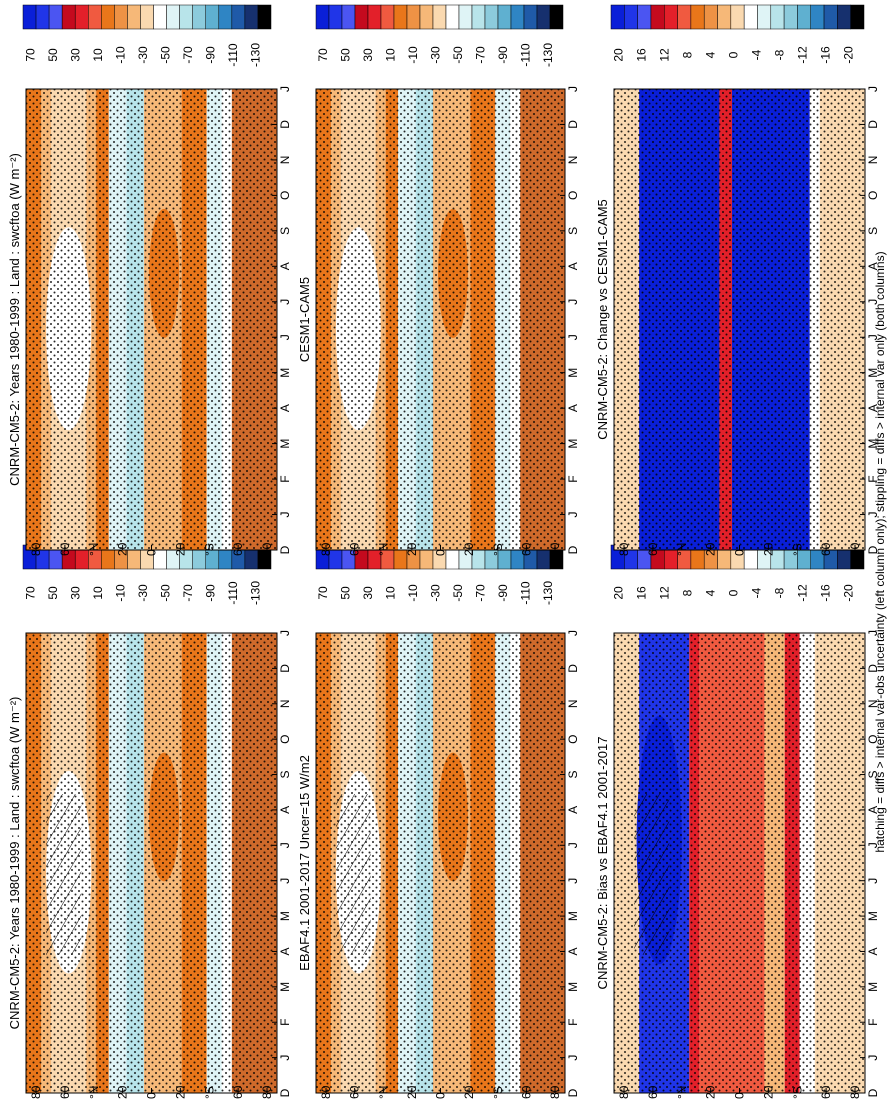  What do you see at coordinates (826, 593) in the screenshot?
I see `colorbar-label: -16` at bounding box center [826, 593].